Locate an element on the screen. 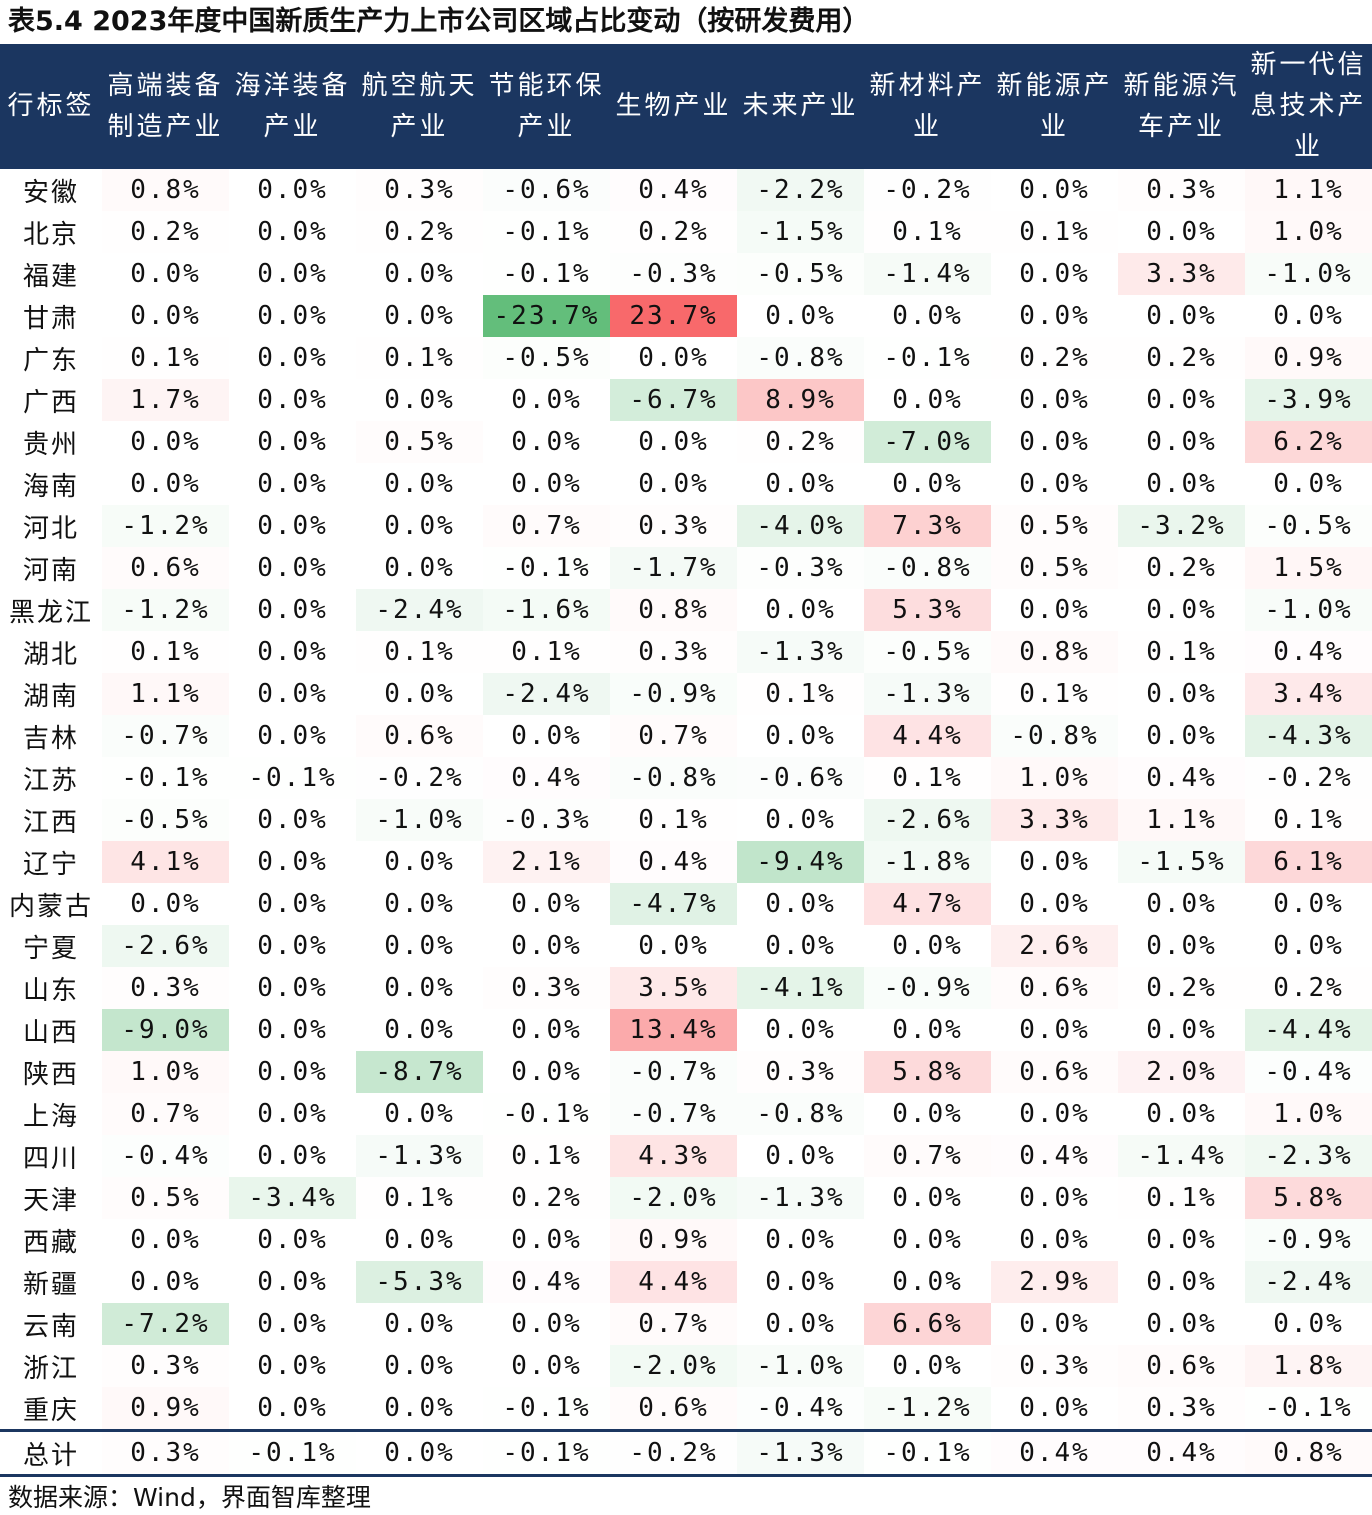  data-cell: -2.3% is located at coordinates (1308, 1156).